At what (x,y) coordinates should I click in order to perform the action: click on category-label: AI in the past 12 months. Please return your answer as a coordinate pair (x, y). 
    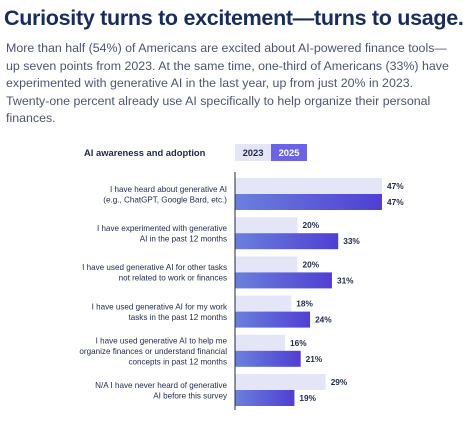
    Looking at the image, I should click on (183, 238).